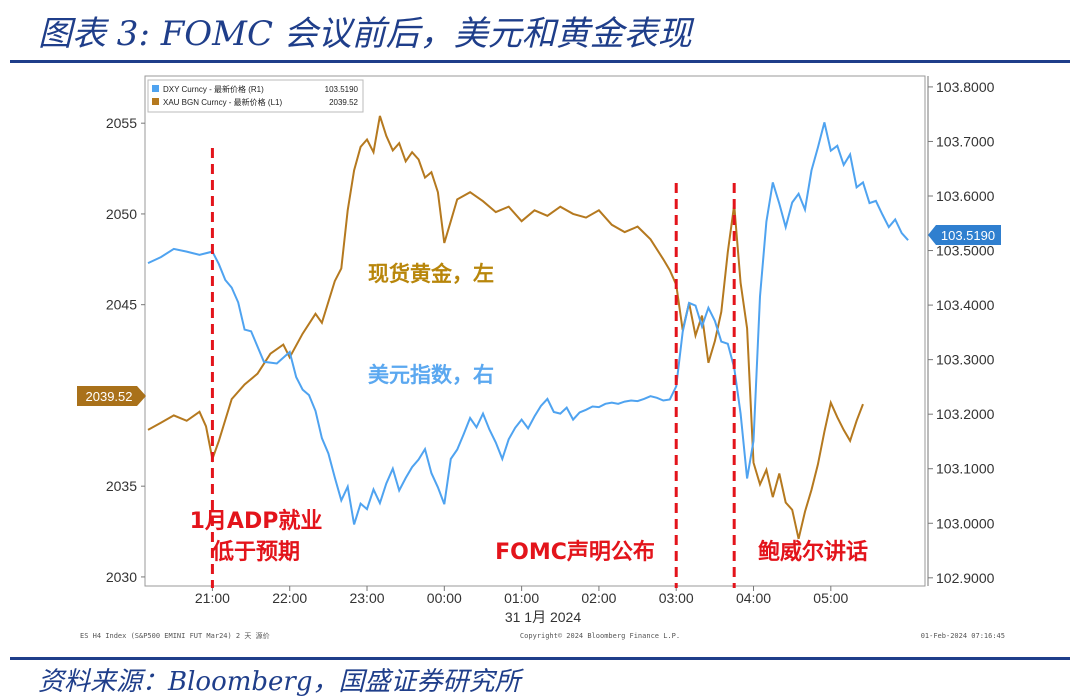  What do you see at coordinates (431, 375) in the screenshot?
I see `dxy-series-label: 美元指数，右` at bounding box center [431, 375].